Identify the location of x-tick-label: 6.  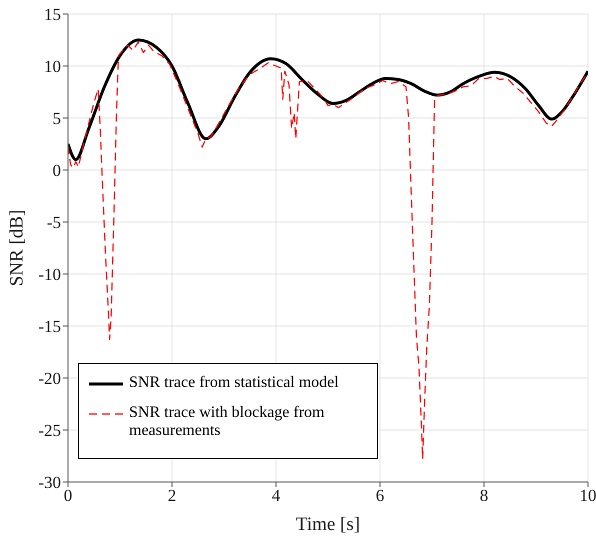
(380, 496).